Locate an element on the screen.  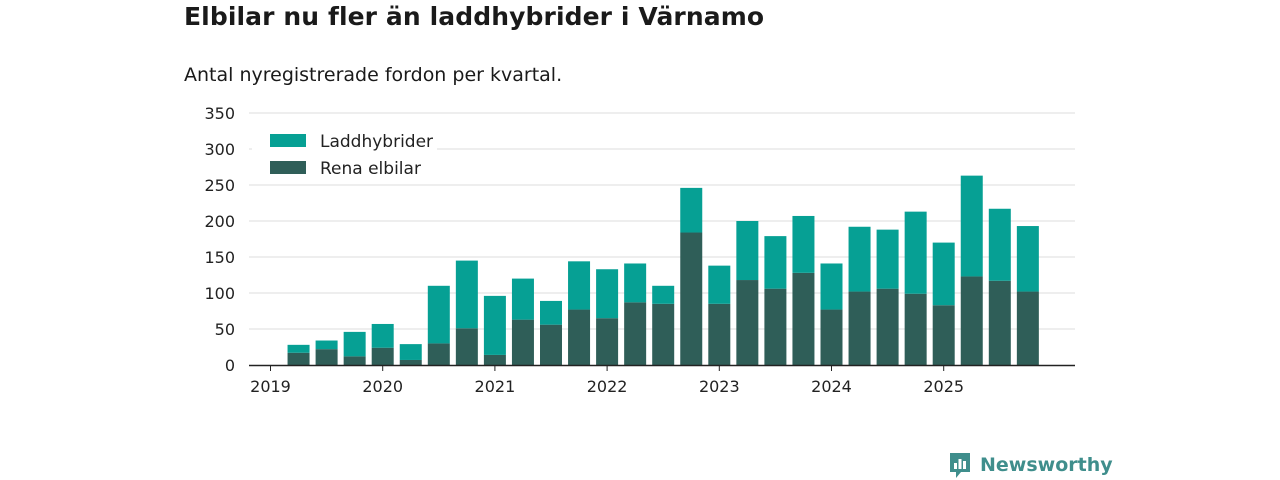
x-tick-label: 2023 is located at coordinates (719, 386).